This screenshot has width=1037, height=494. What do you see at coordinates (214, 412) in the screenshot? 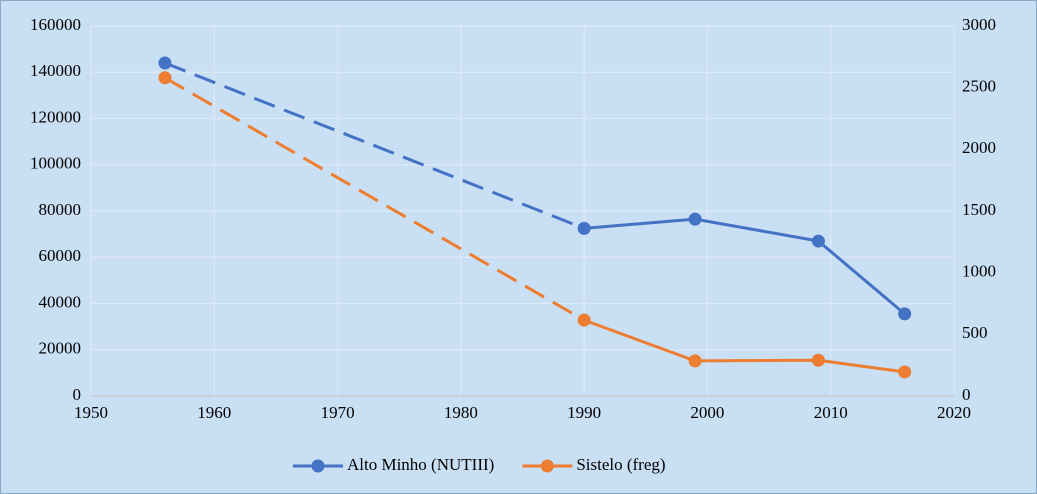
I see `x-tick-label: 1960` at bounding box center [214, 412].